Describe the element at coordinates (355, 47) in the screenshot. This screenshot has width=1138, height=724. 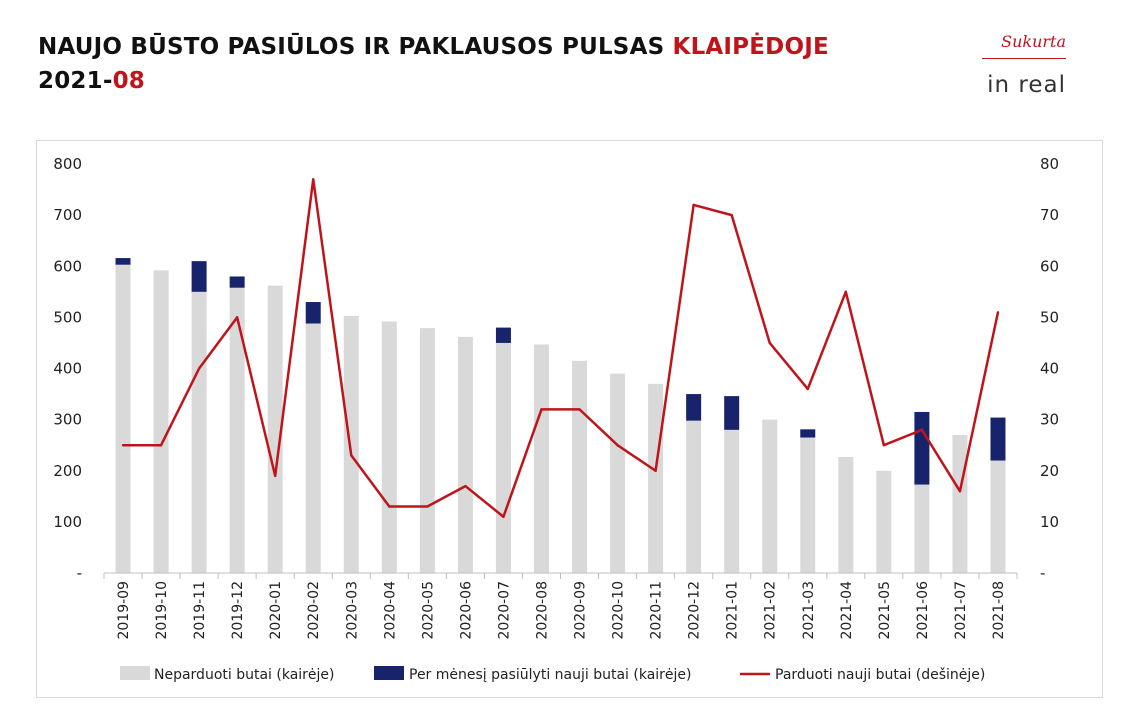
I see `title-main: NAUJO BŪSTO PASIŪLOS IR PAKLAUSOS PULSAS` at that location.